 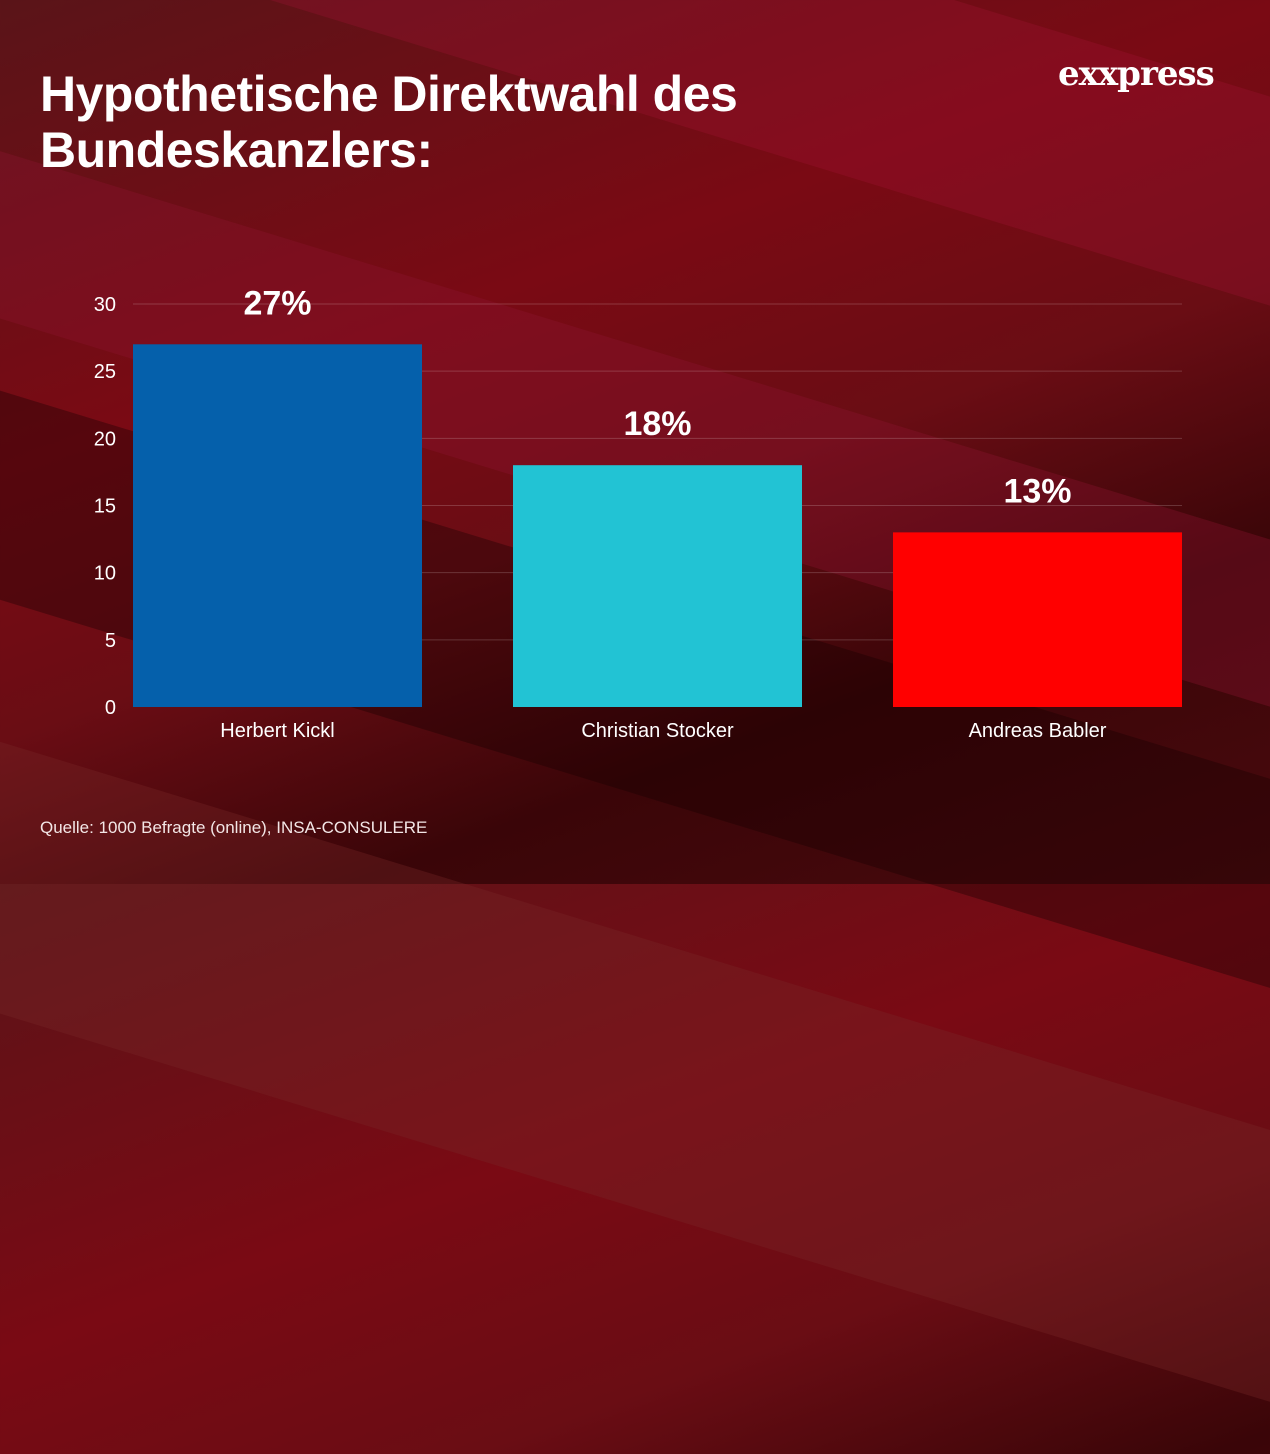 What do you see at coordinates (105, 305) in the screenshot?
I see `y-tick-label: 30` at bounding box center [105, 305].